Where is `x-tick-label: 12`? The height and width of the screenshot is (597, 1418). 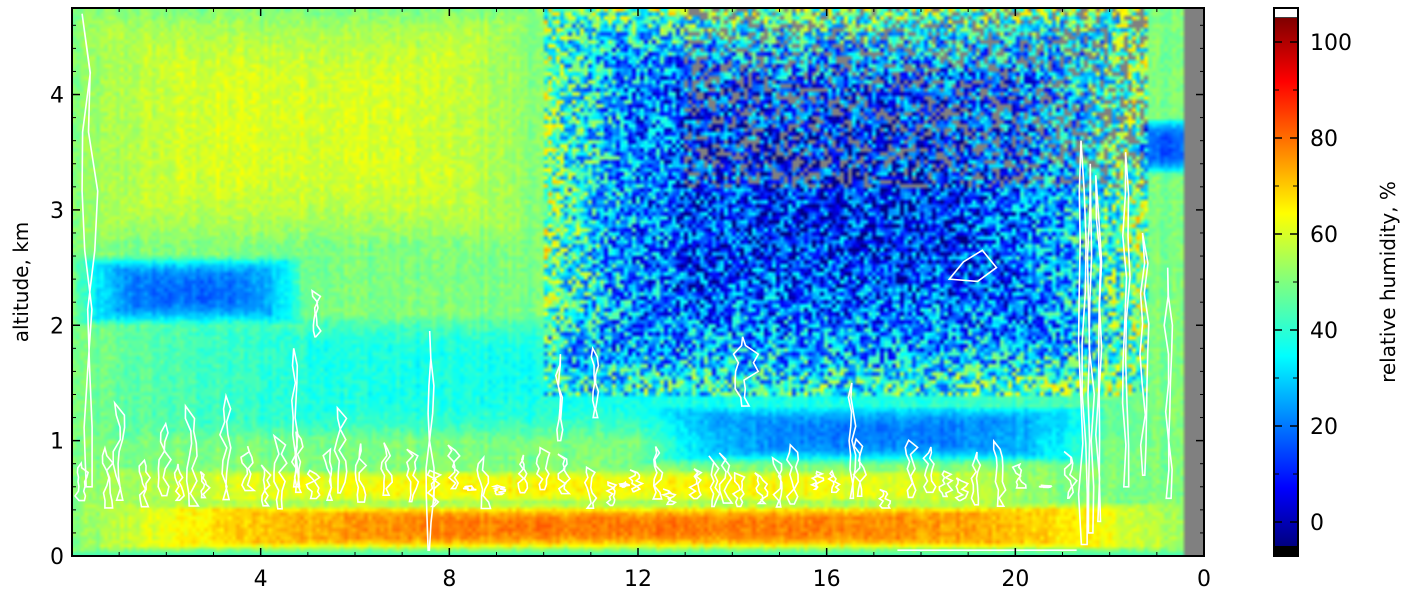 x-tick-label: 12 is located at coordinates (638, 579).